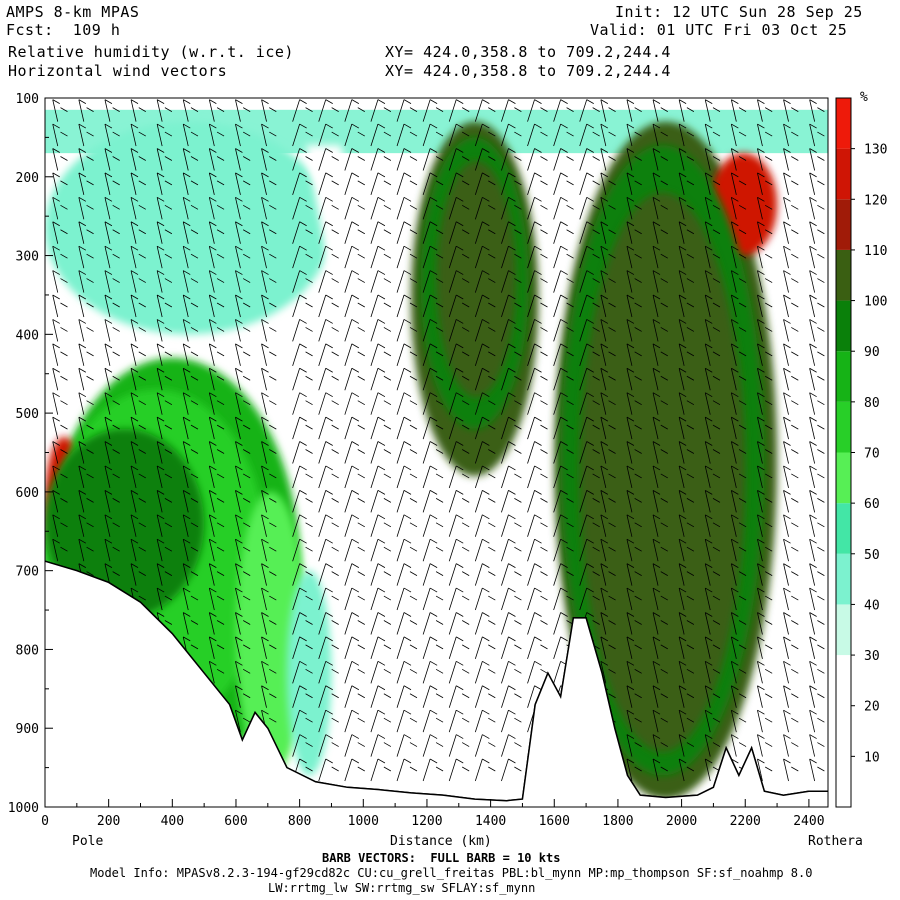 The width and height of the screenshot is (900, 900). I want to click on x-tick-label: 1600, so click(554, 821).